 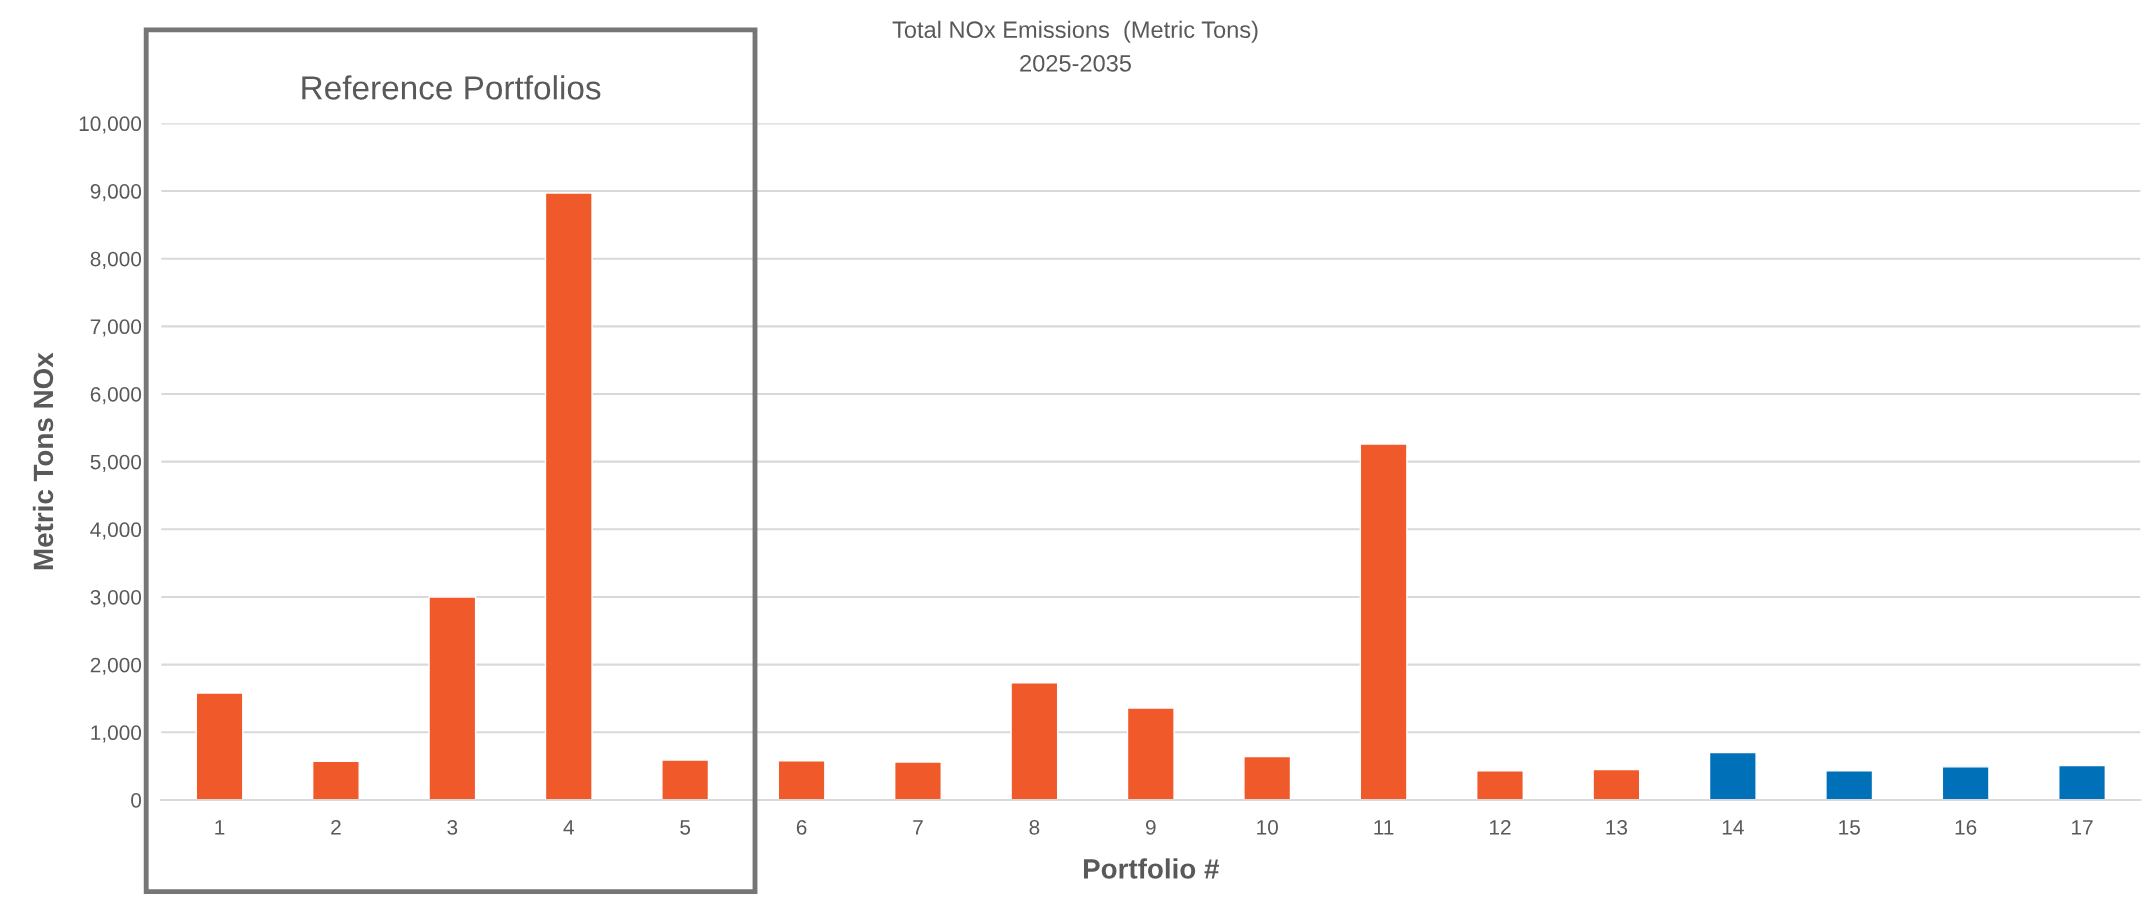 I want to click on y-tick-label: 5,000, so click(x=116, y=463).